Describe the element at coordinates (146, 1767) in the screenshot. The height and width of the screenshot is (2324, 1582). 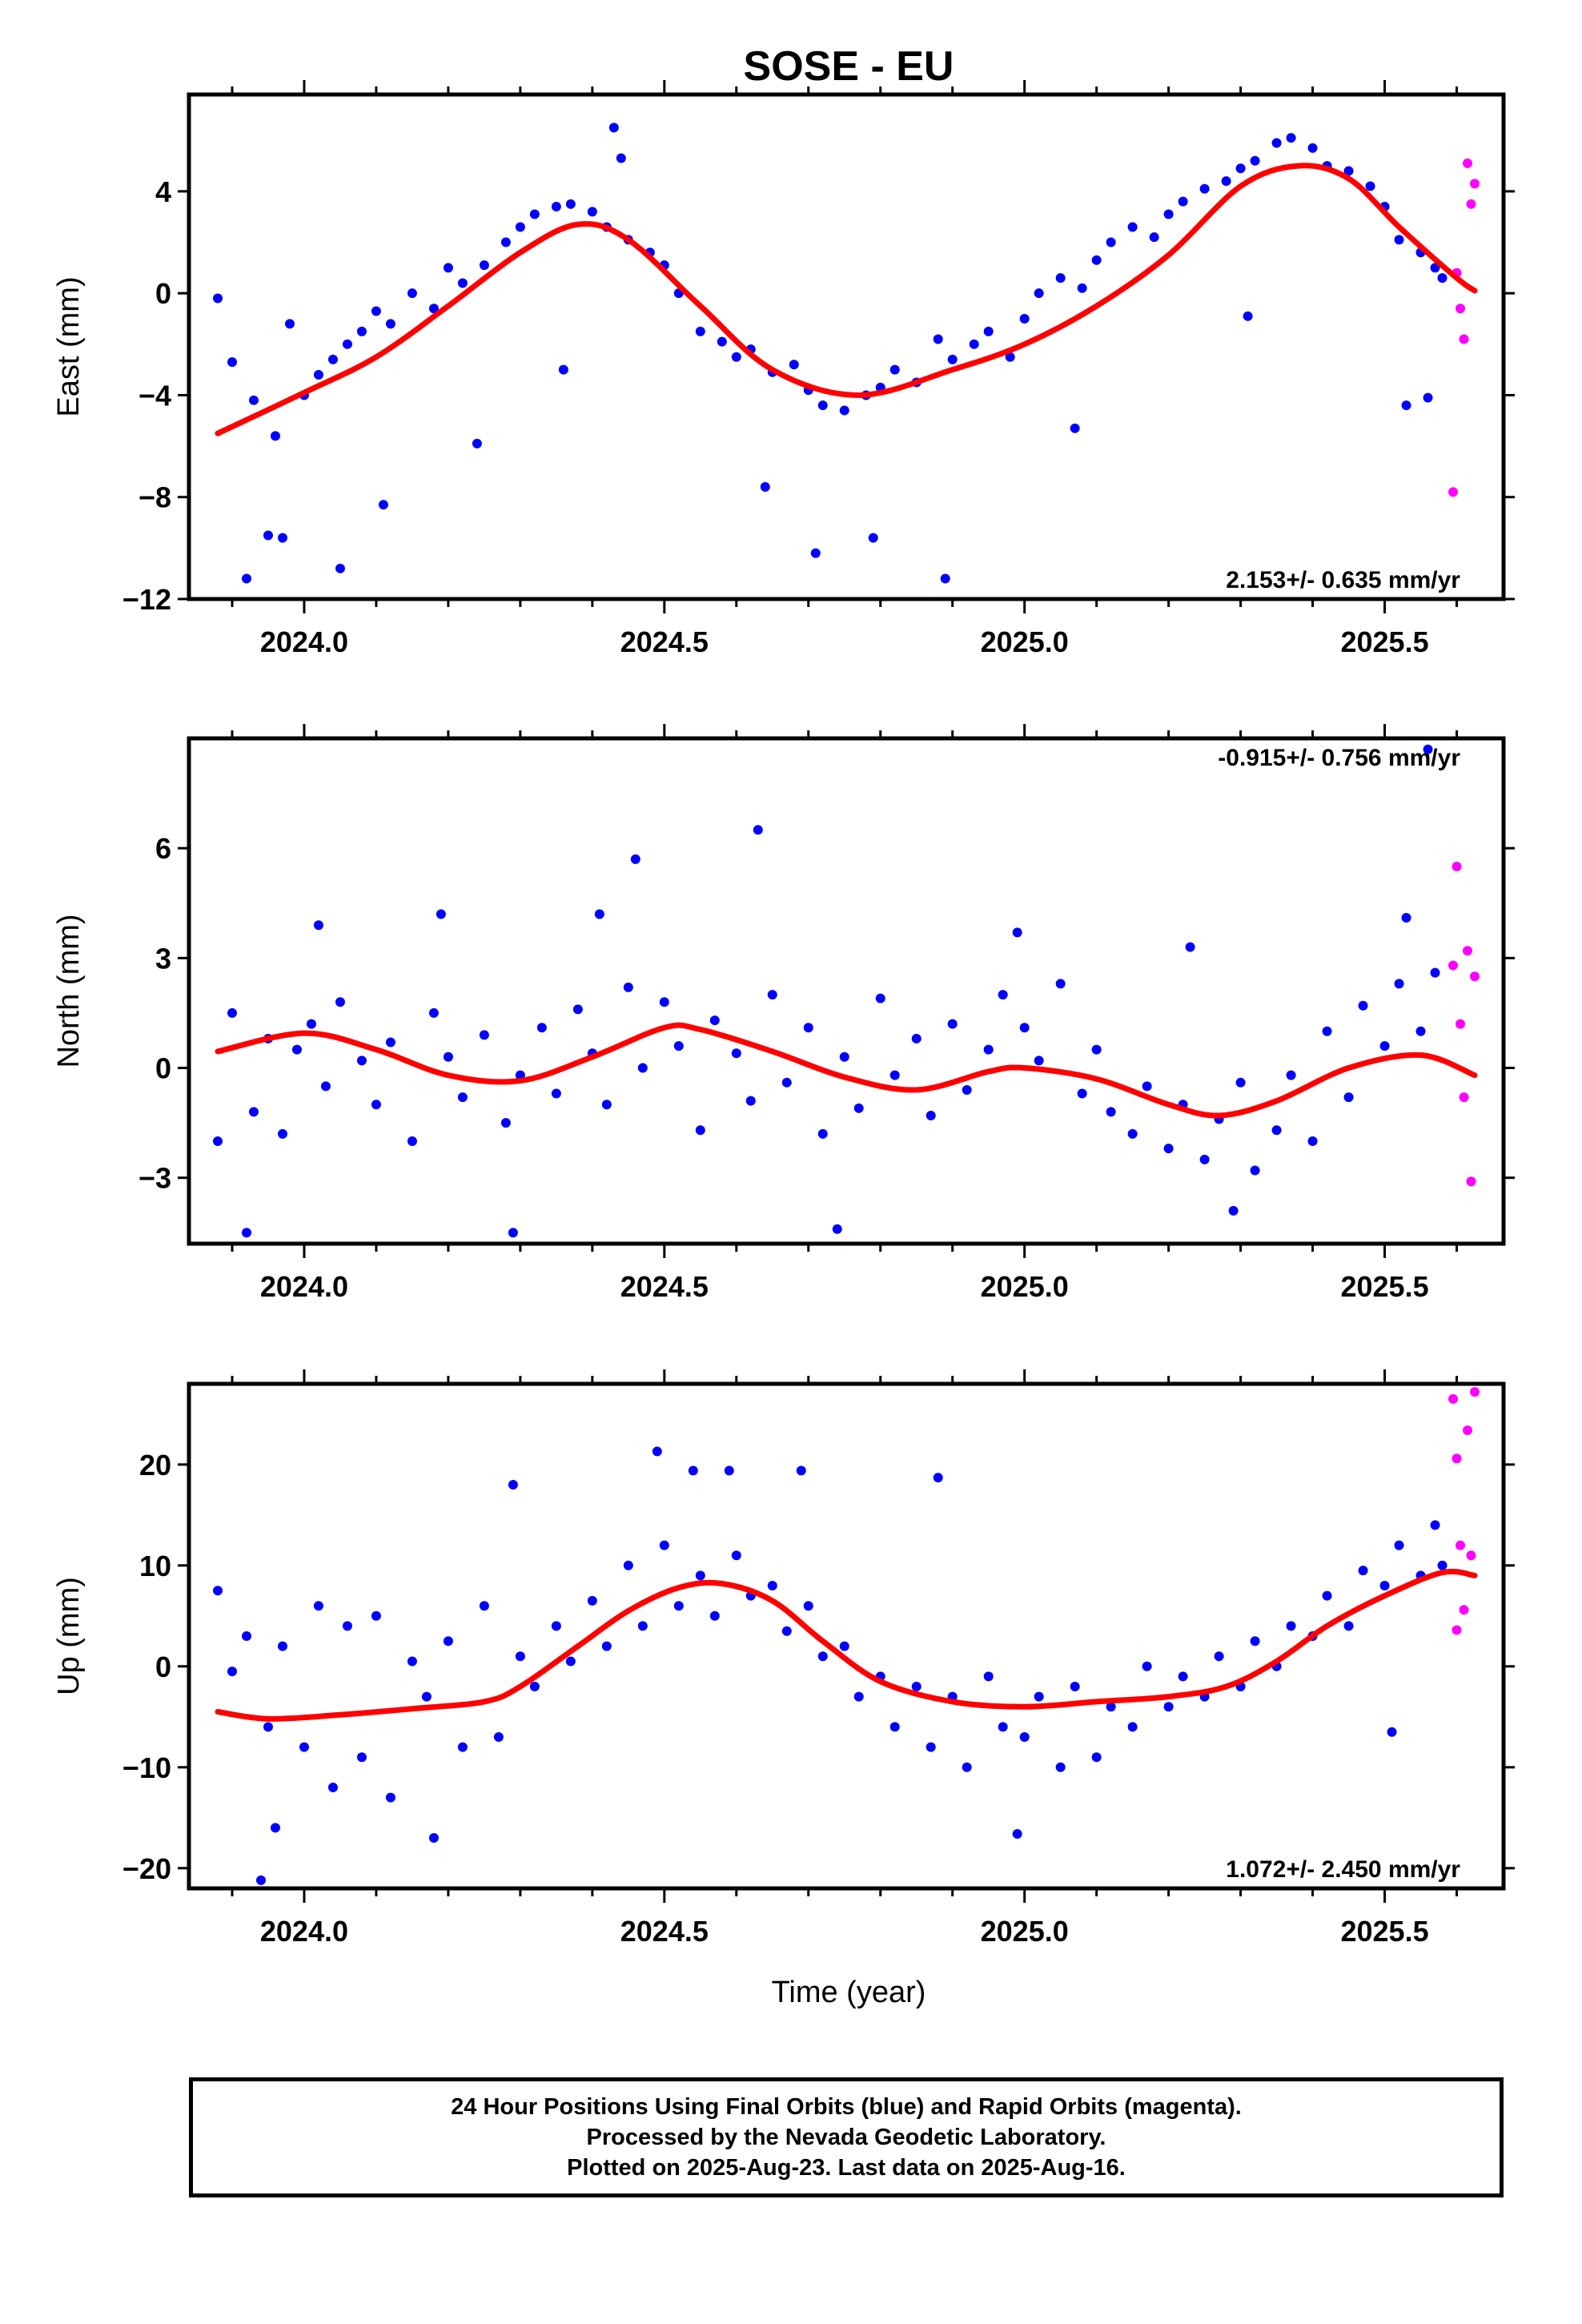
I see `y-tick-label: −10` at that location.